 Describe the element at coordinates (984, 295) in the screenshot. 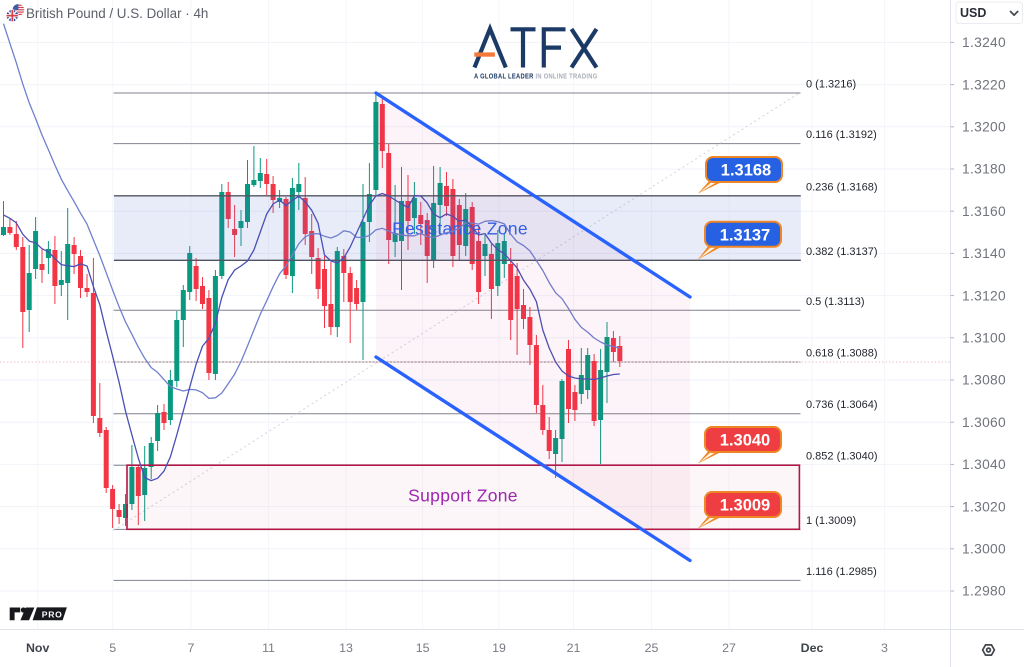

I see `svg-text: 1.3120` at that location.